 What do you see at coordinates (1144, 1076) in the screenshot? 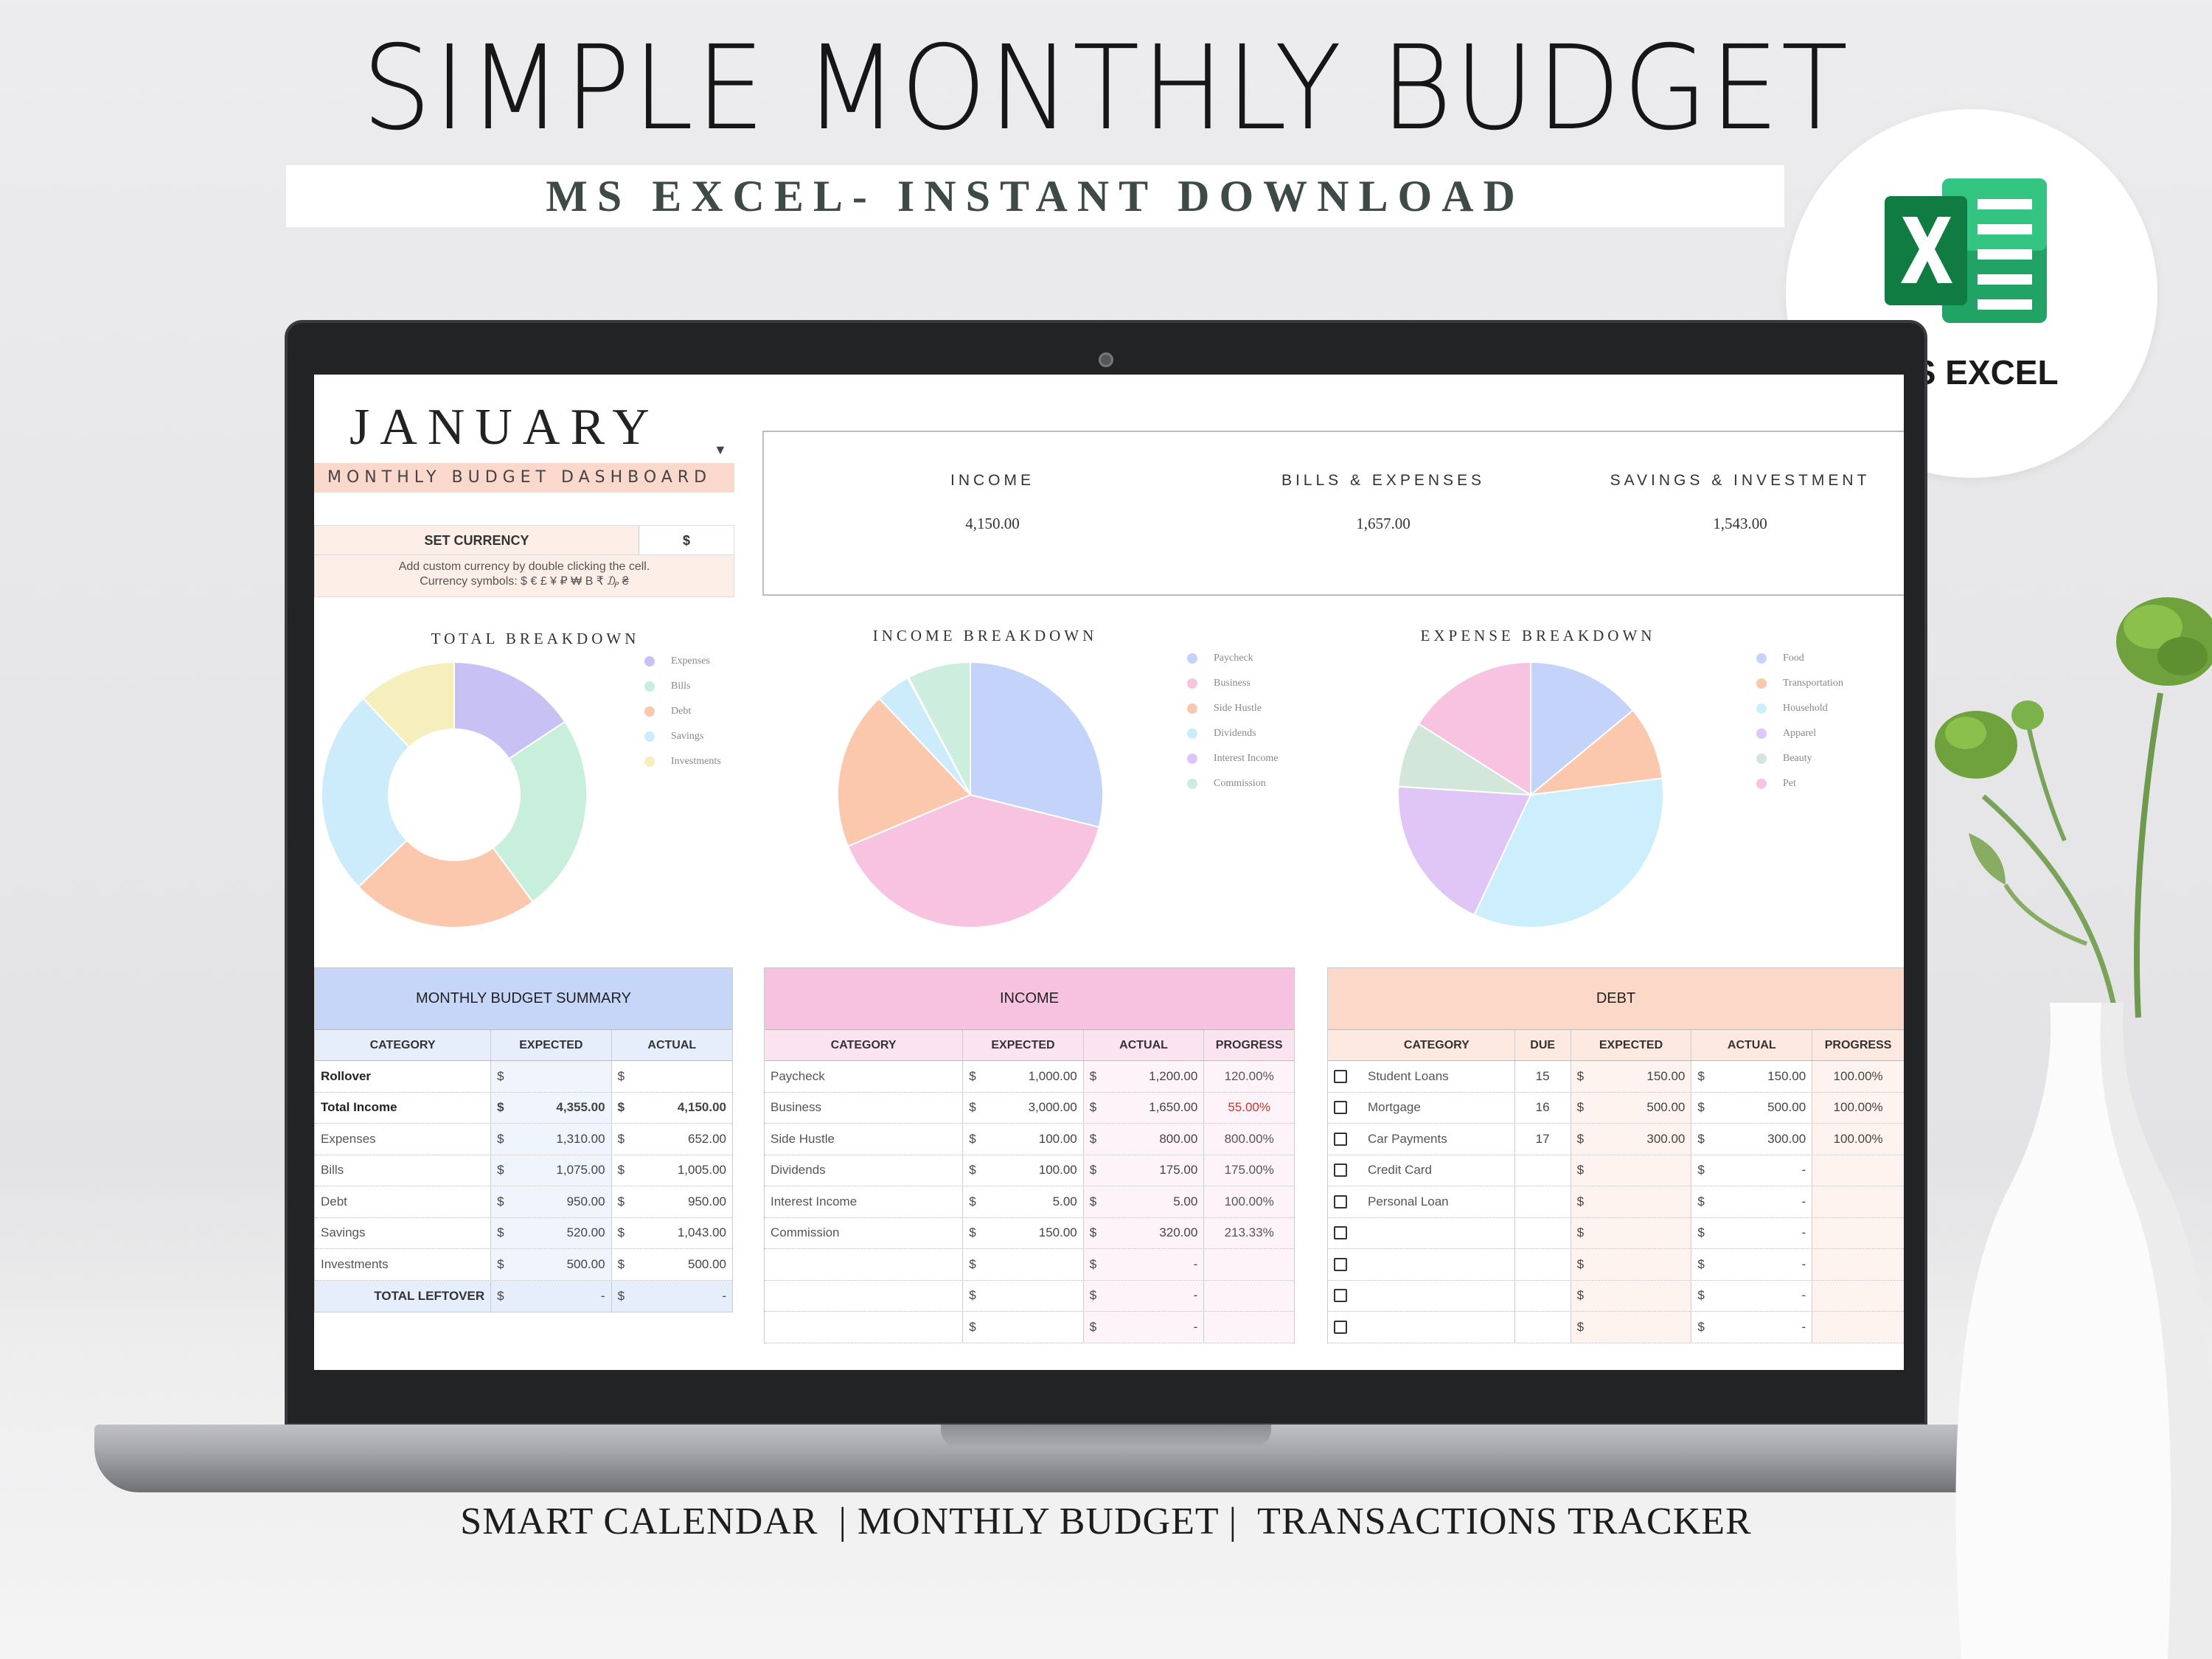
I see `actual-cell: $1,200.00` at bounding box center [1144, 1076].